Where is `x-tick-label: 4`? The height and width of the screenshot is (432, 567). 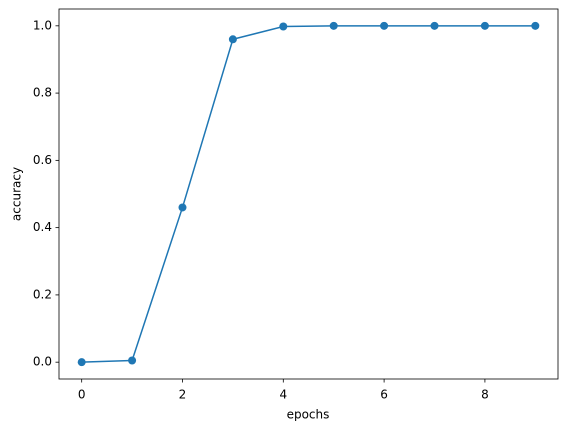
x-tick-label: 4 is located at coordinates (283, 395).